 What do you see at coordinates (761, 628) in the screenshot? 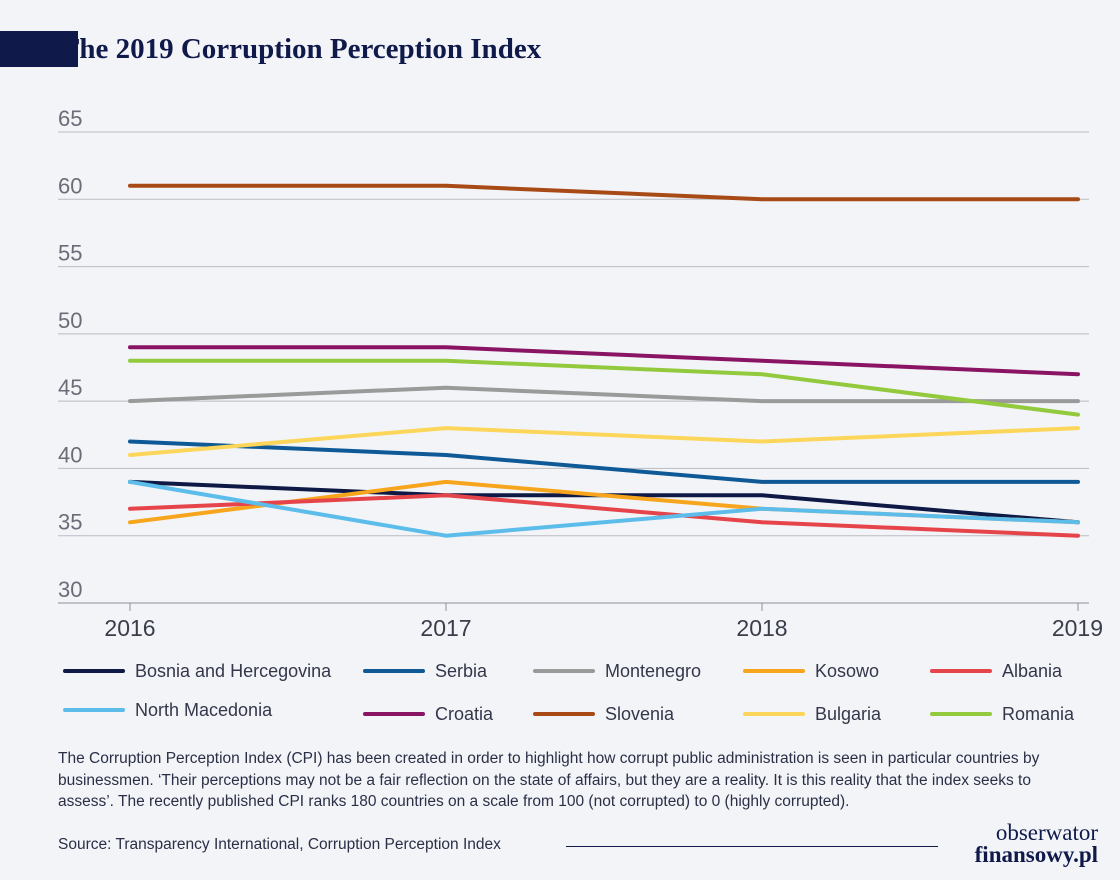
I see `x-tick-label: 2018` at bounding box center [761, 628].